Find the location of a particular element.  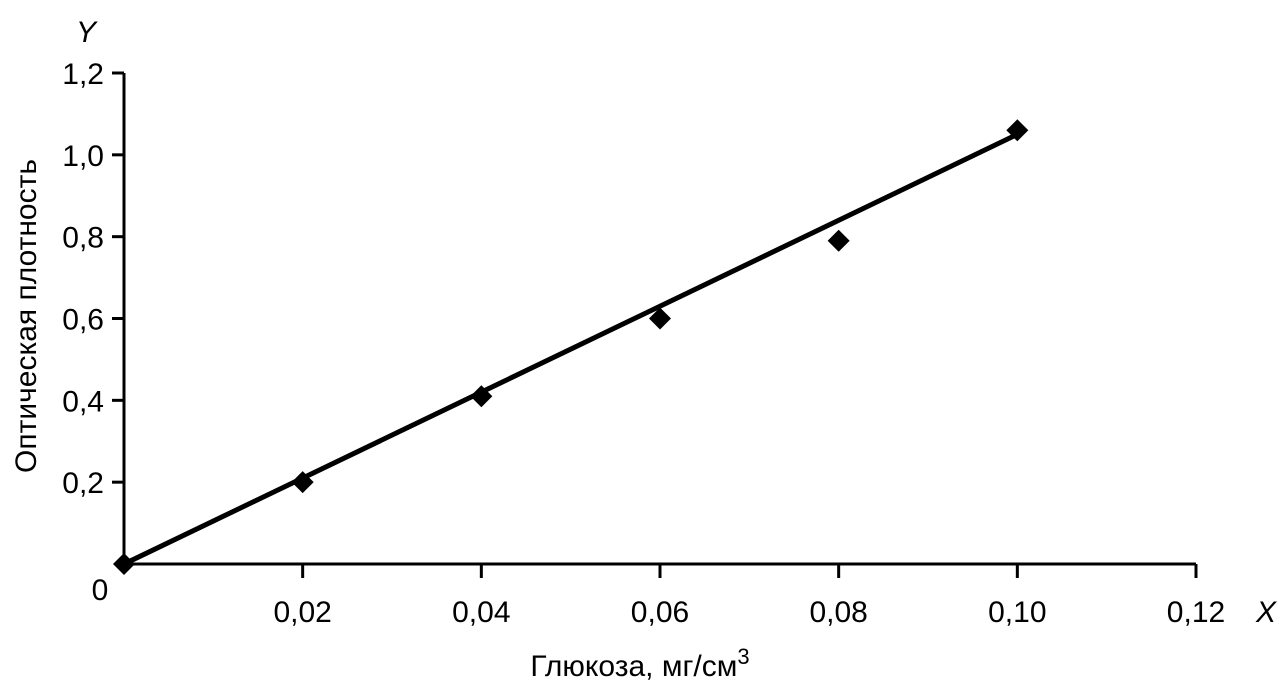

x-tick-label: 0,08 is located at coordinates (838, 612).